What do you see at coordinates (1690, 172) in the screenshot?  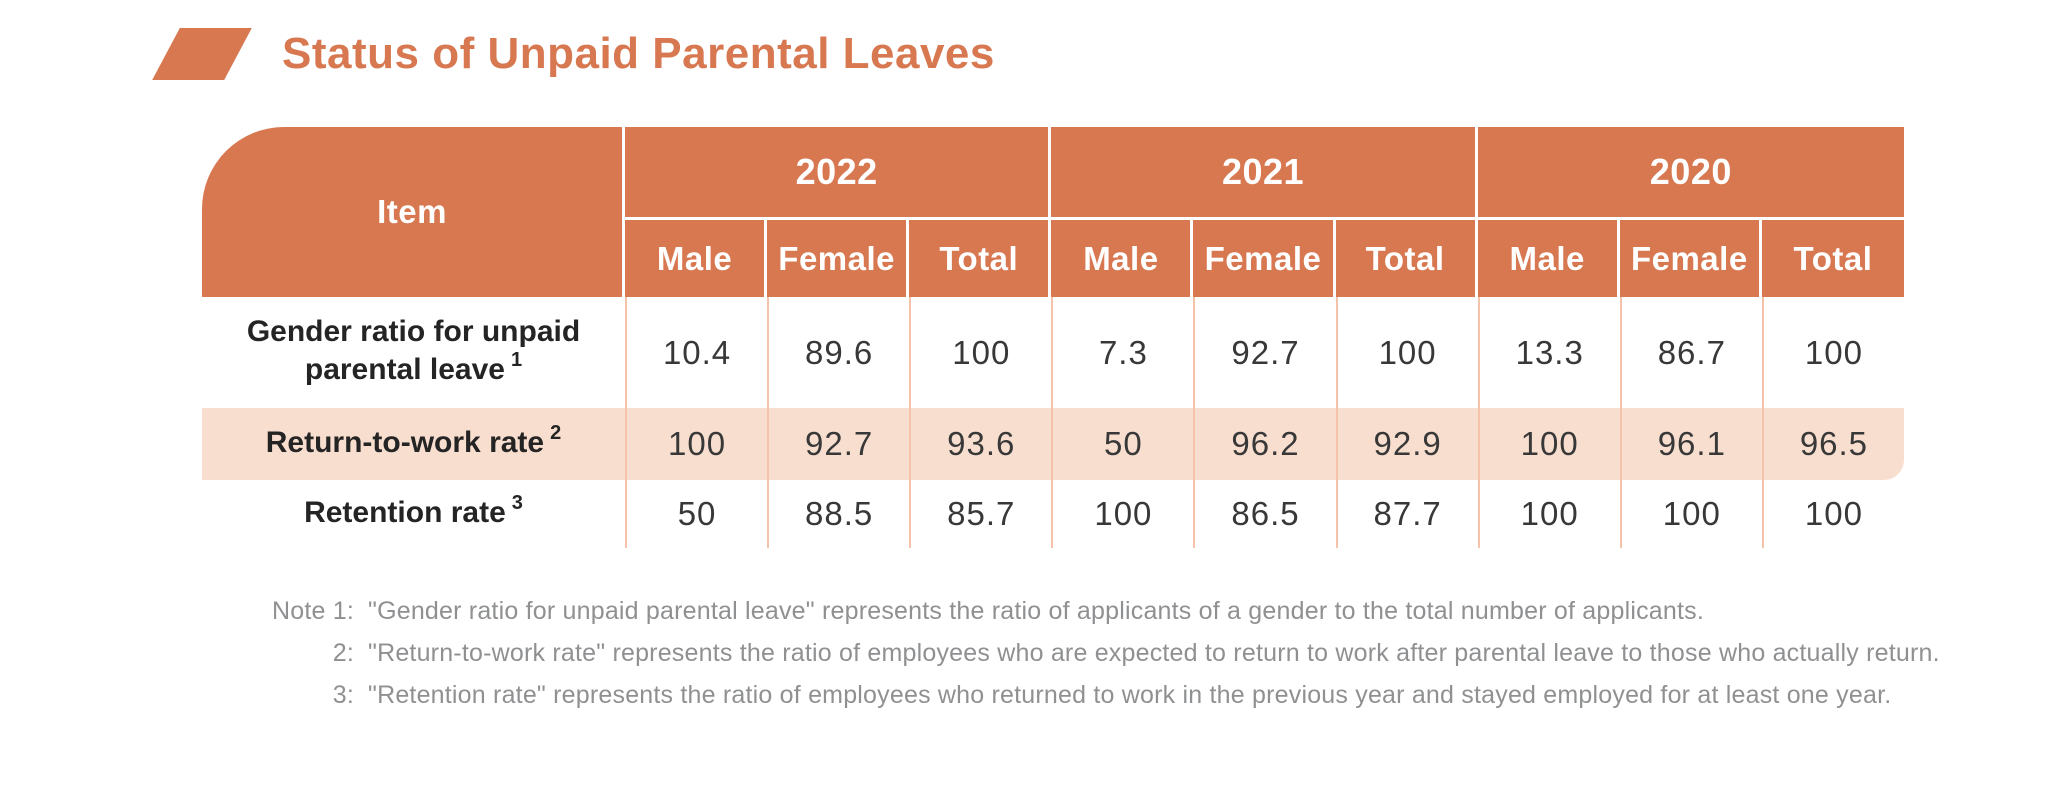 I see `year-header-2020: 2020` at bounding box center [1690, 172].